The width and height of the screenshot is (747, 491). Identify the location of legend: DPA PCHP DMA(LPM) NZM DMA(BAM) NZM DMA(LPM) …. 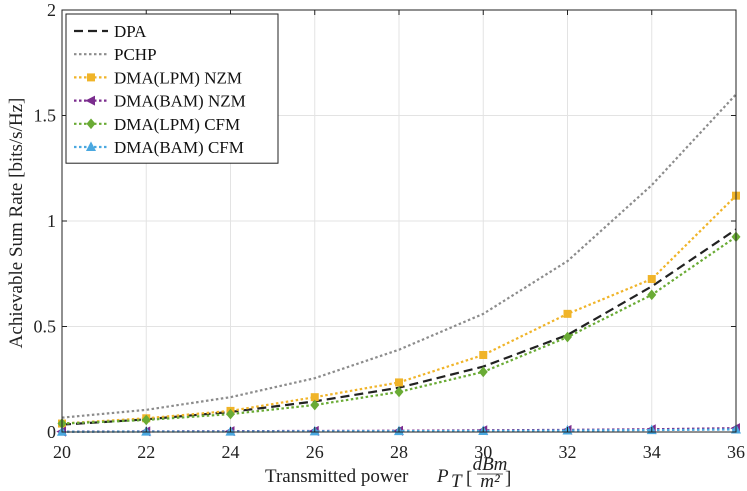
(172, 88).